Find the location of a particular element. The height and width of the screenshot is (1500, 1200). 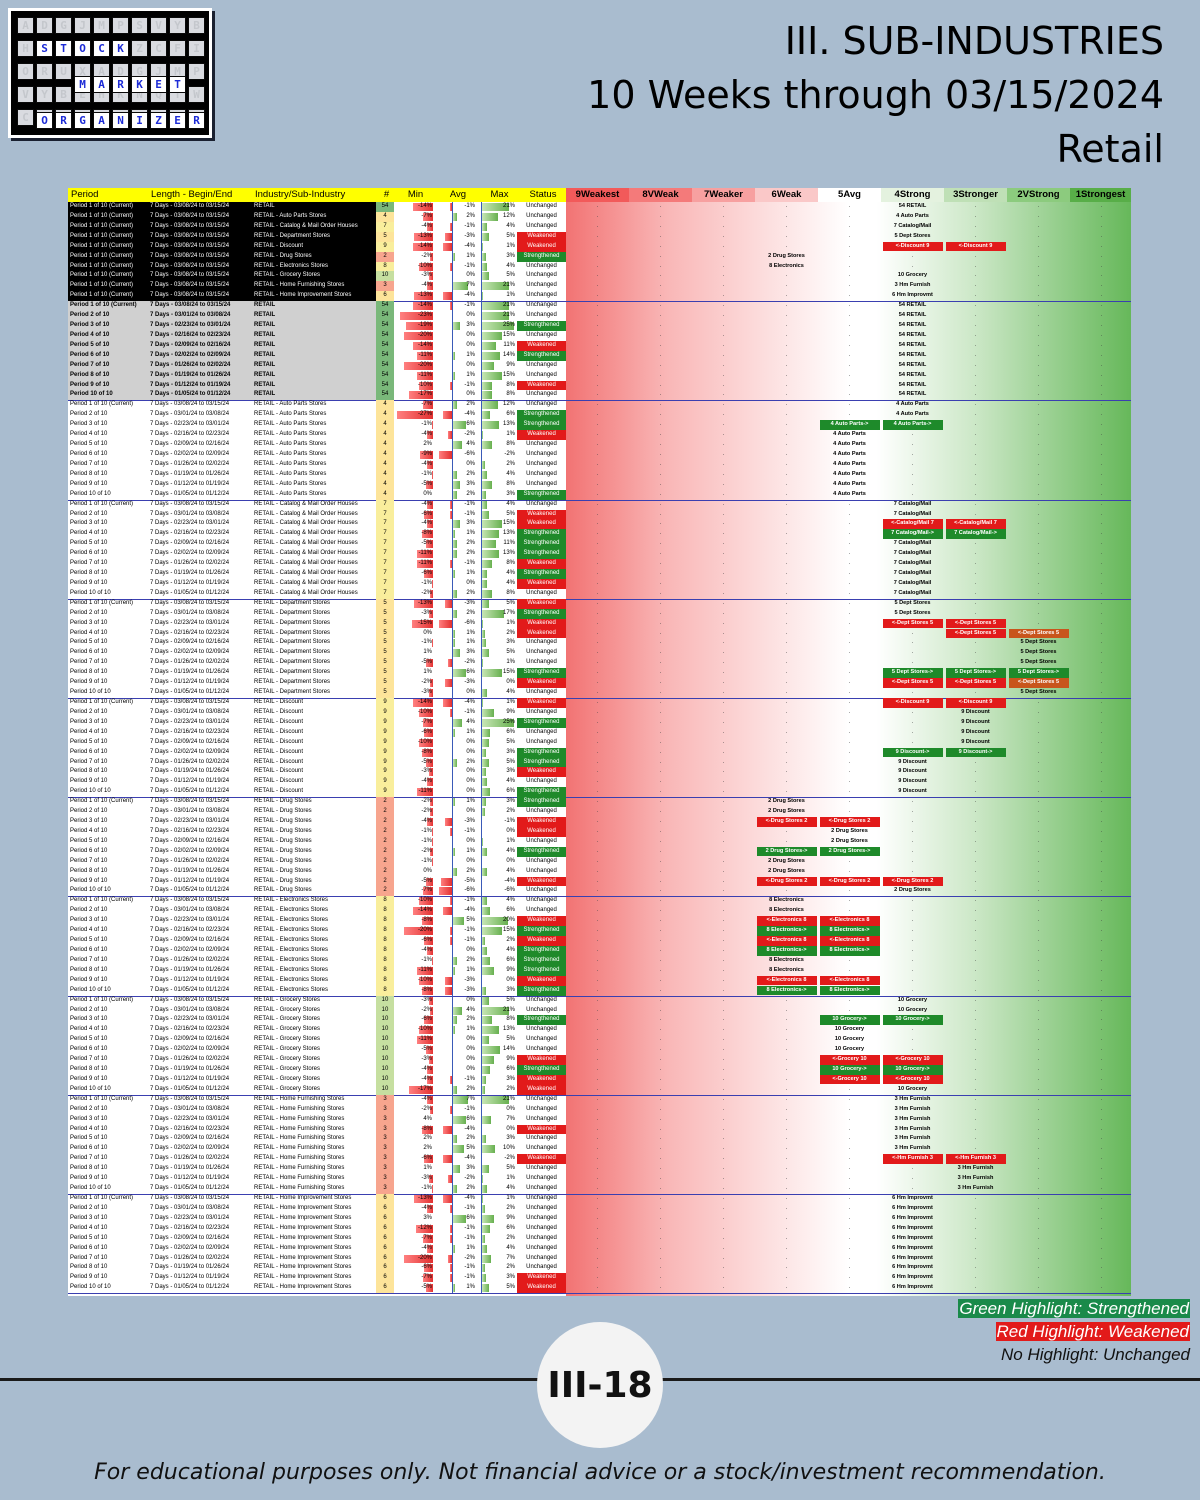

avg-cell: 2% is located at coordinates (456, 216).